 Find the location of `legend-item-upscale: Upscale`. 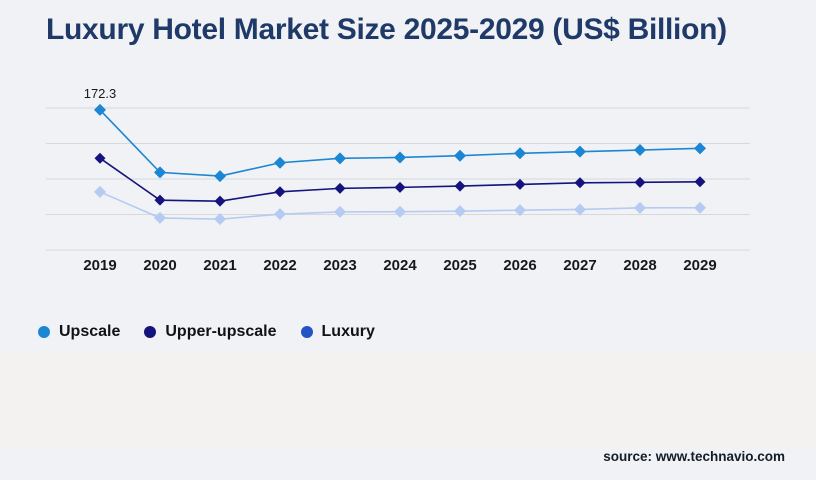

legend-item-upscale: Upscale is located at coordinates (79, 332).